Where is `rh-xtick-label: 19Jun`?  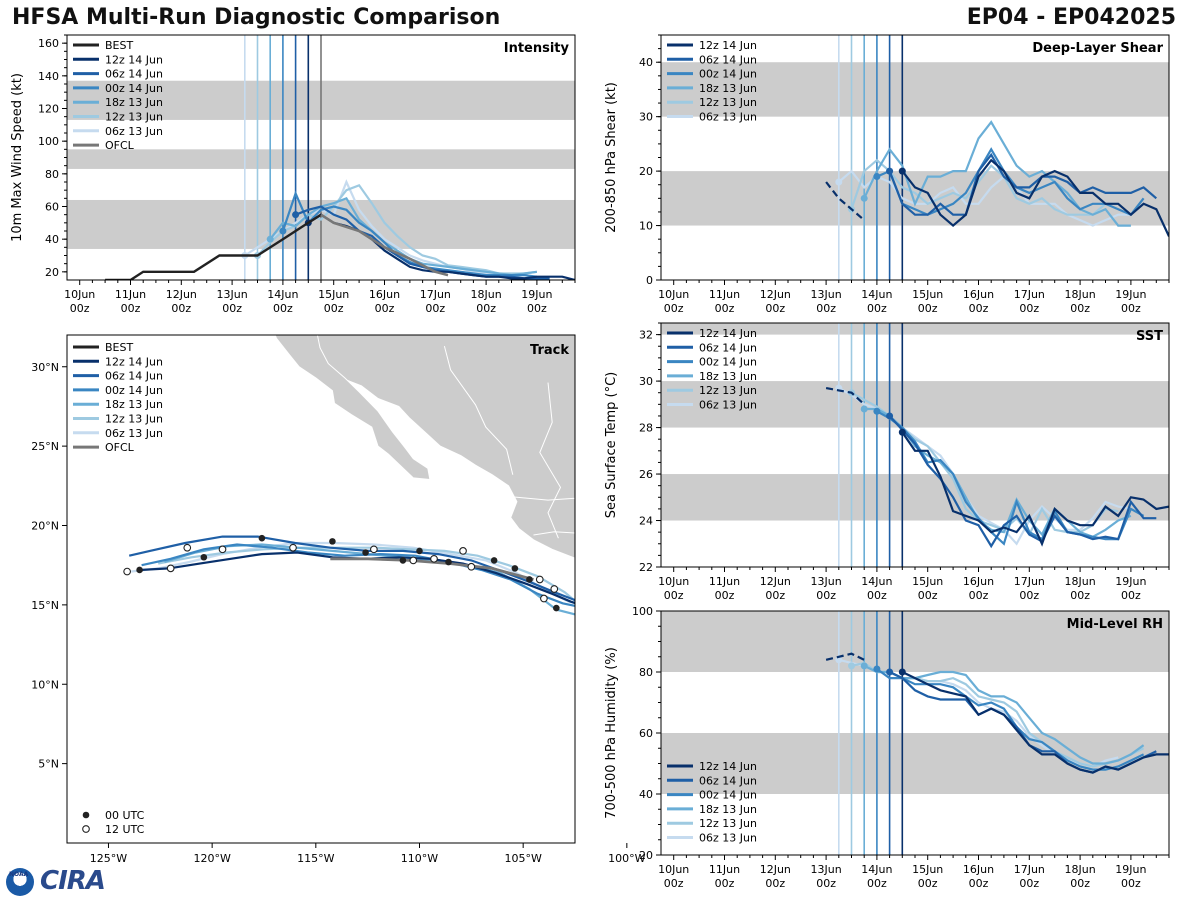 rh-xtick-label: 19Jun is located at coordinates (1130, 869).